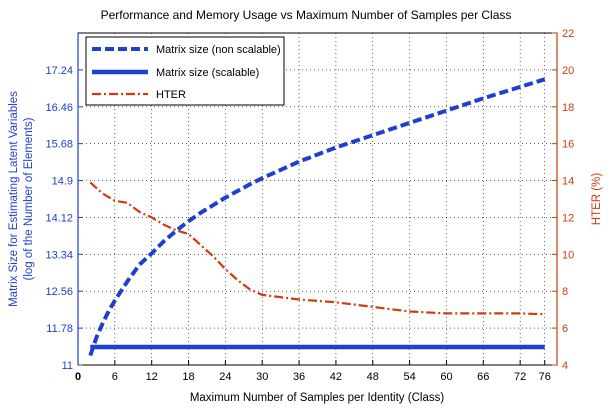  I want to click on y-right-tick-label: 12, so click(568, 218).